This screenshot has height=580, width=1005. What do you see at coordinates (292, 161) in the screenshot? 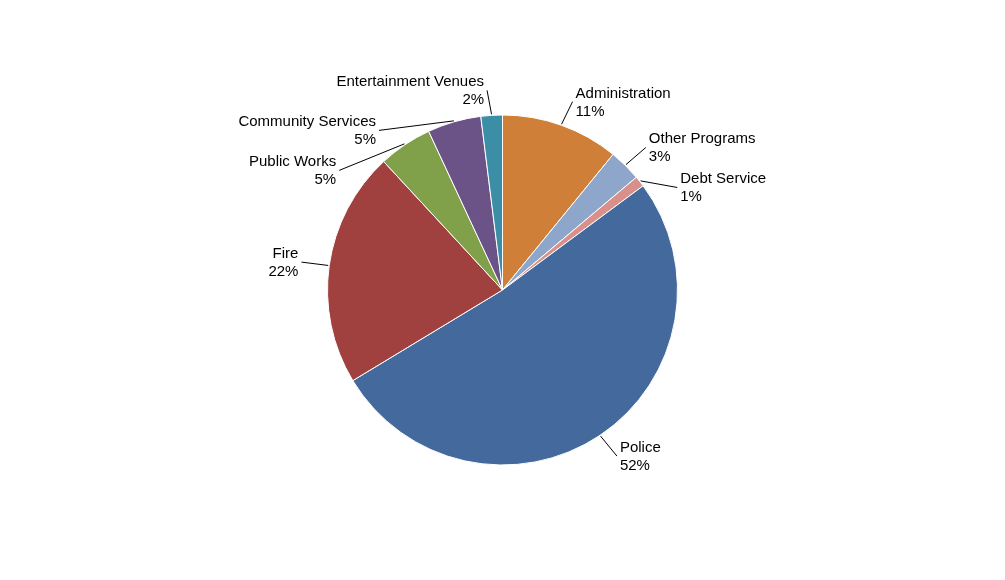
I see `slice-label: Public Works` at bounding box center [292, 161].